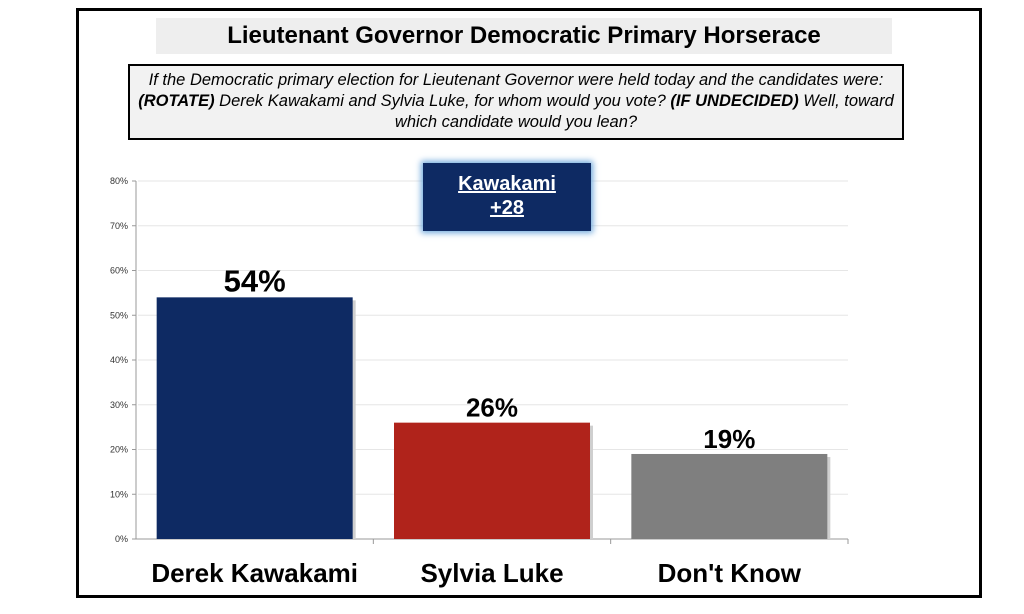  I want to click on y-tick-label: 70%, so click(119, 226).